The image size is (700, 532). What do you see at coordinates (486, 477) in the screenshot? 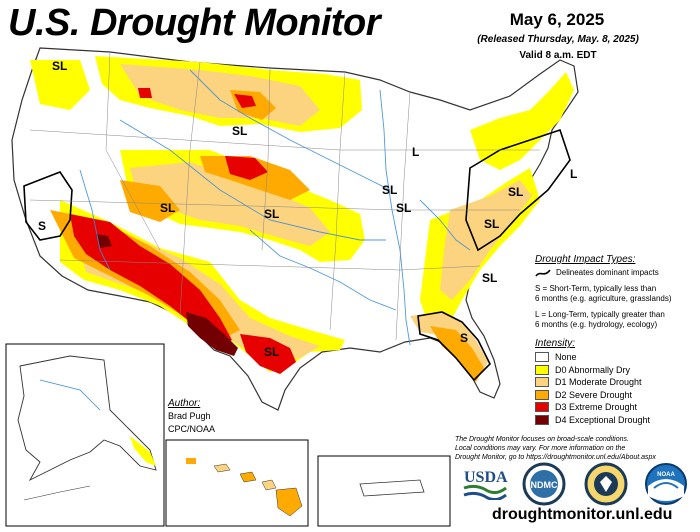
I see `svg-text: USDA` at bounding box center [486, 477].